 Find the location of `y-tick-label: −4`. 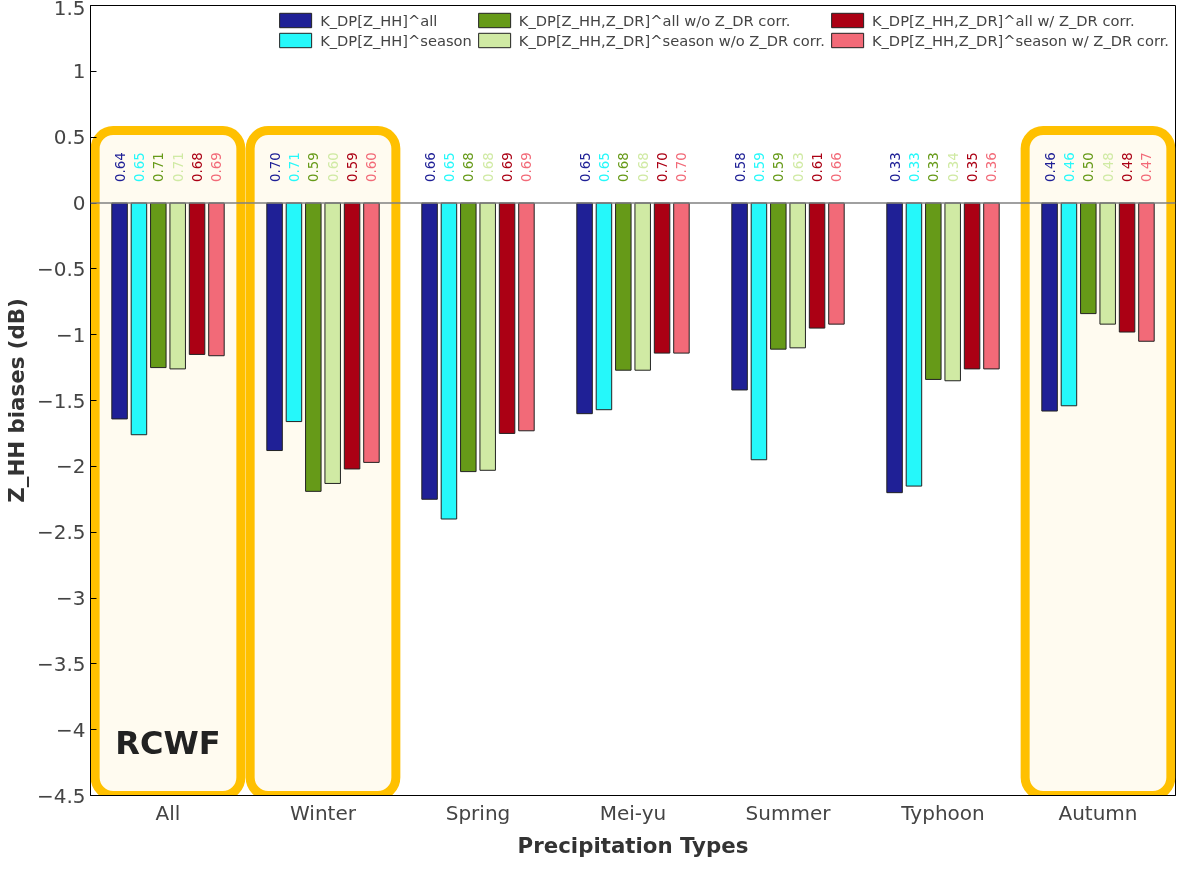

y-tick-label: −4 is located at coordinates (71, 729).